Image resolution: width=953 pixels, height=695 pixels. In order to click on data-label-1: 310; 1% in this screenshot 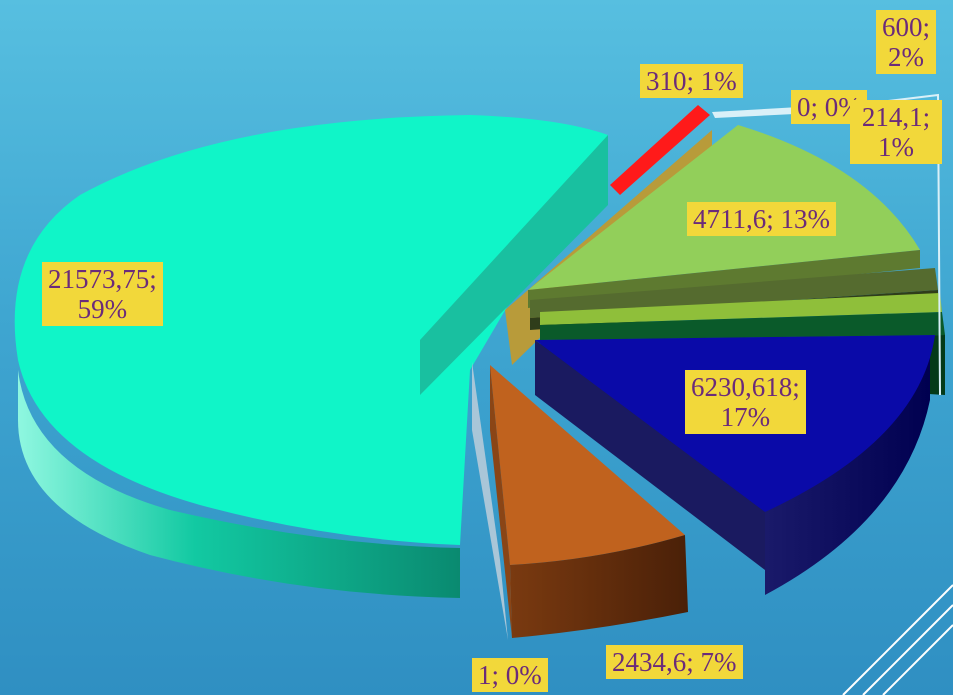, I will do `click(691, 81)`.